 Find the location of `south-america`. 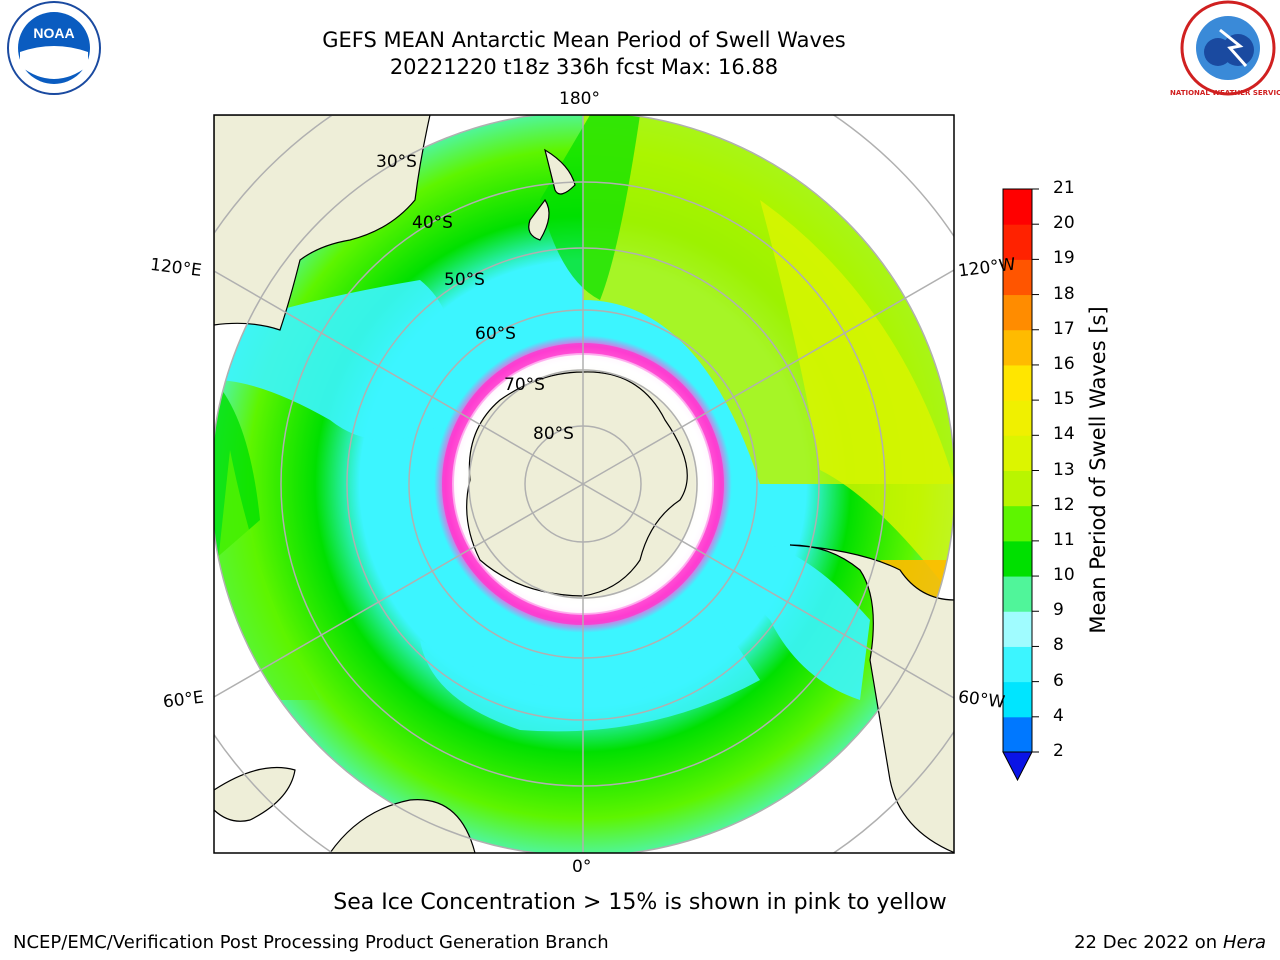

south-america is located at coordinates (871, 698).